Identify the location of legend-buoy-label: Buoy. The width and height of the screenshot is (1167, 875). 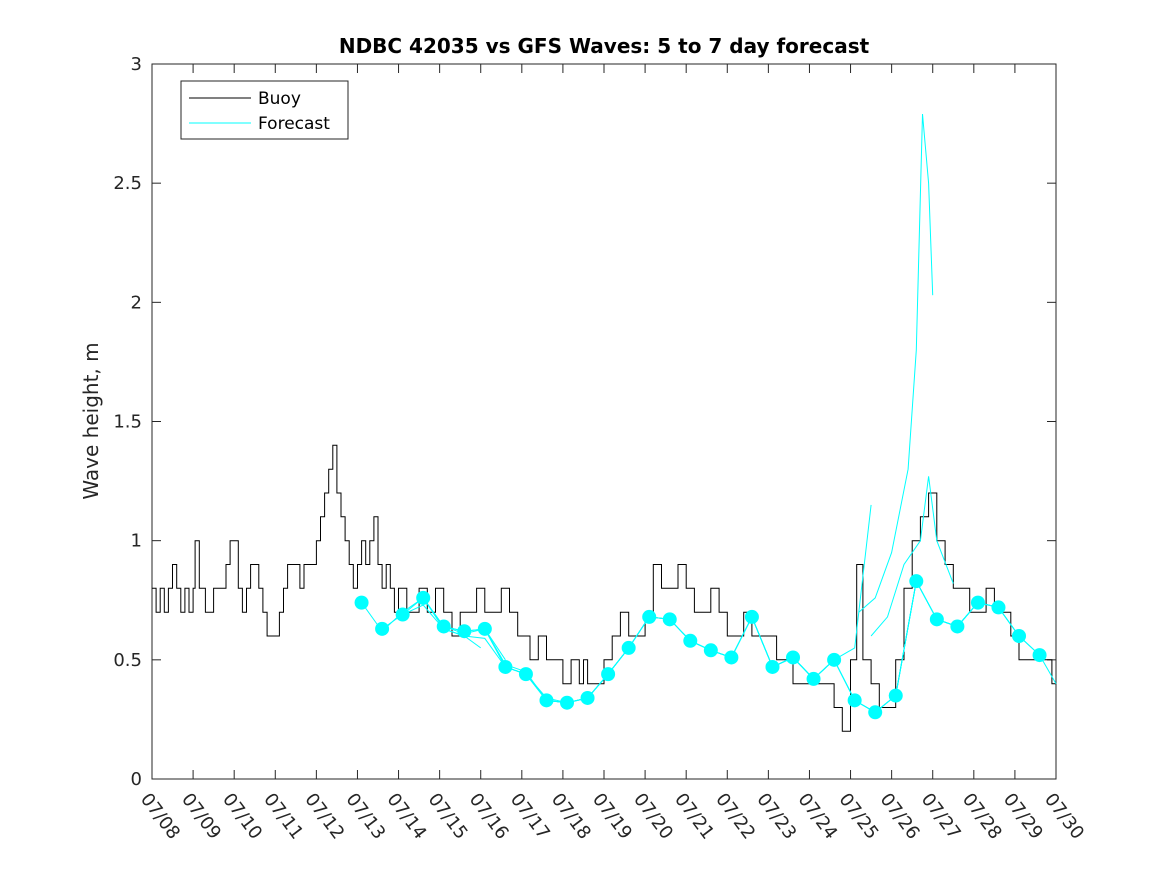
(279, 99).